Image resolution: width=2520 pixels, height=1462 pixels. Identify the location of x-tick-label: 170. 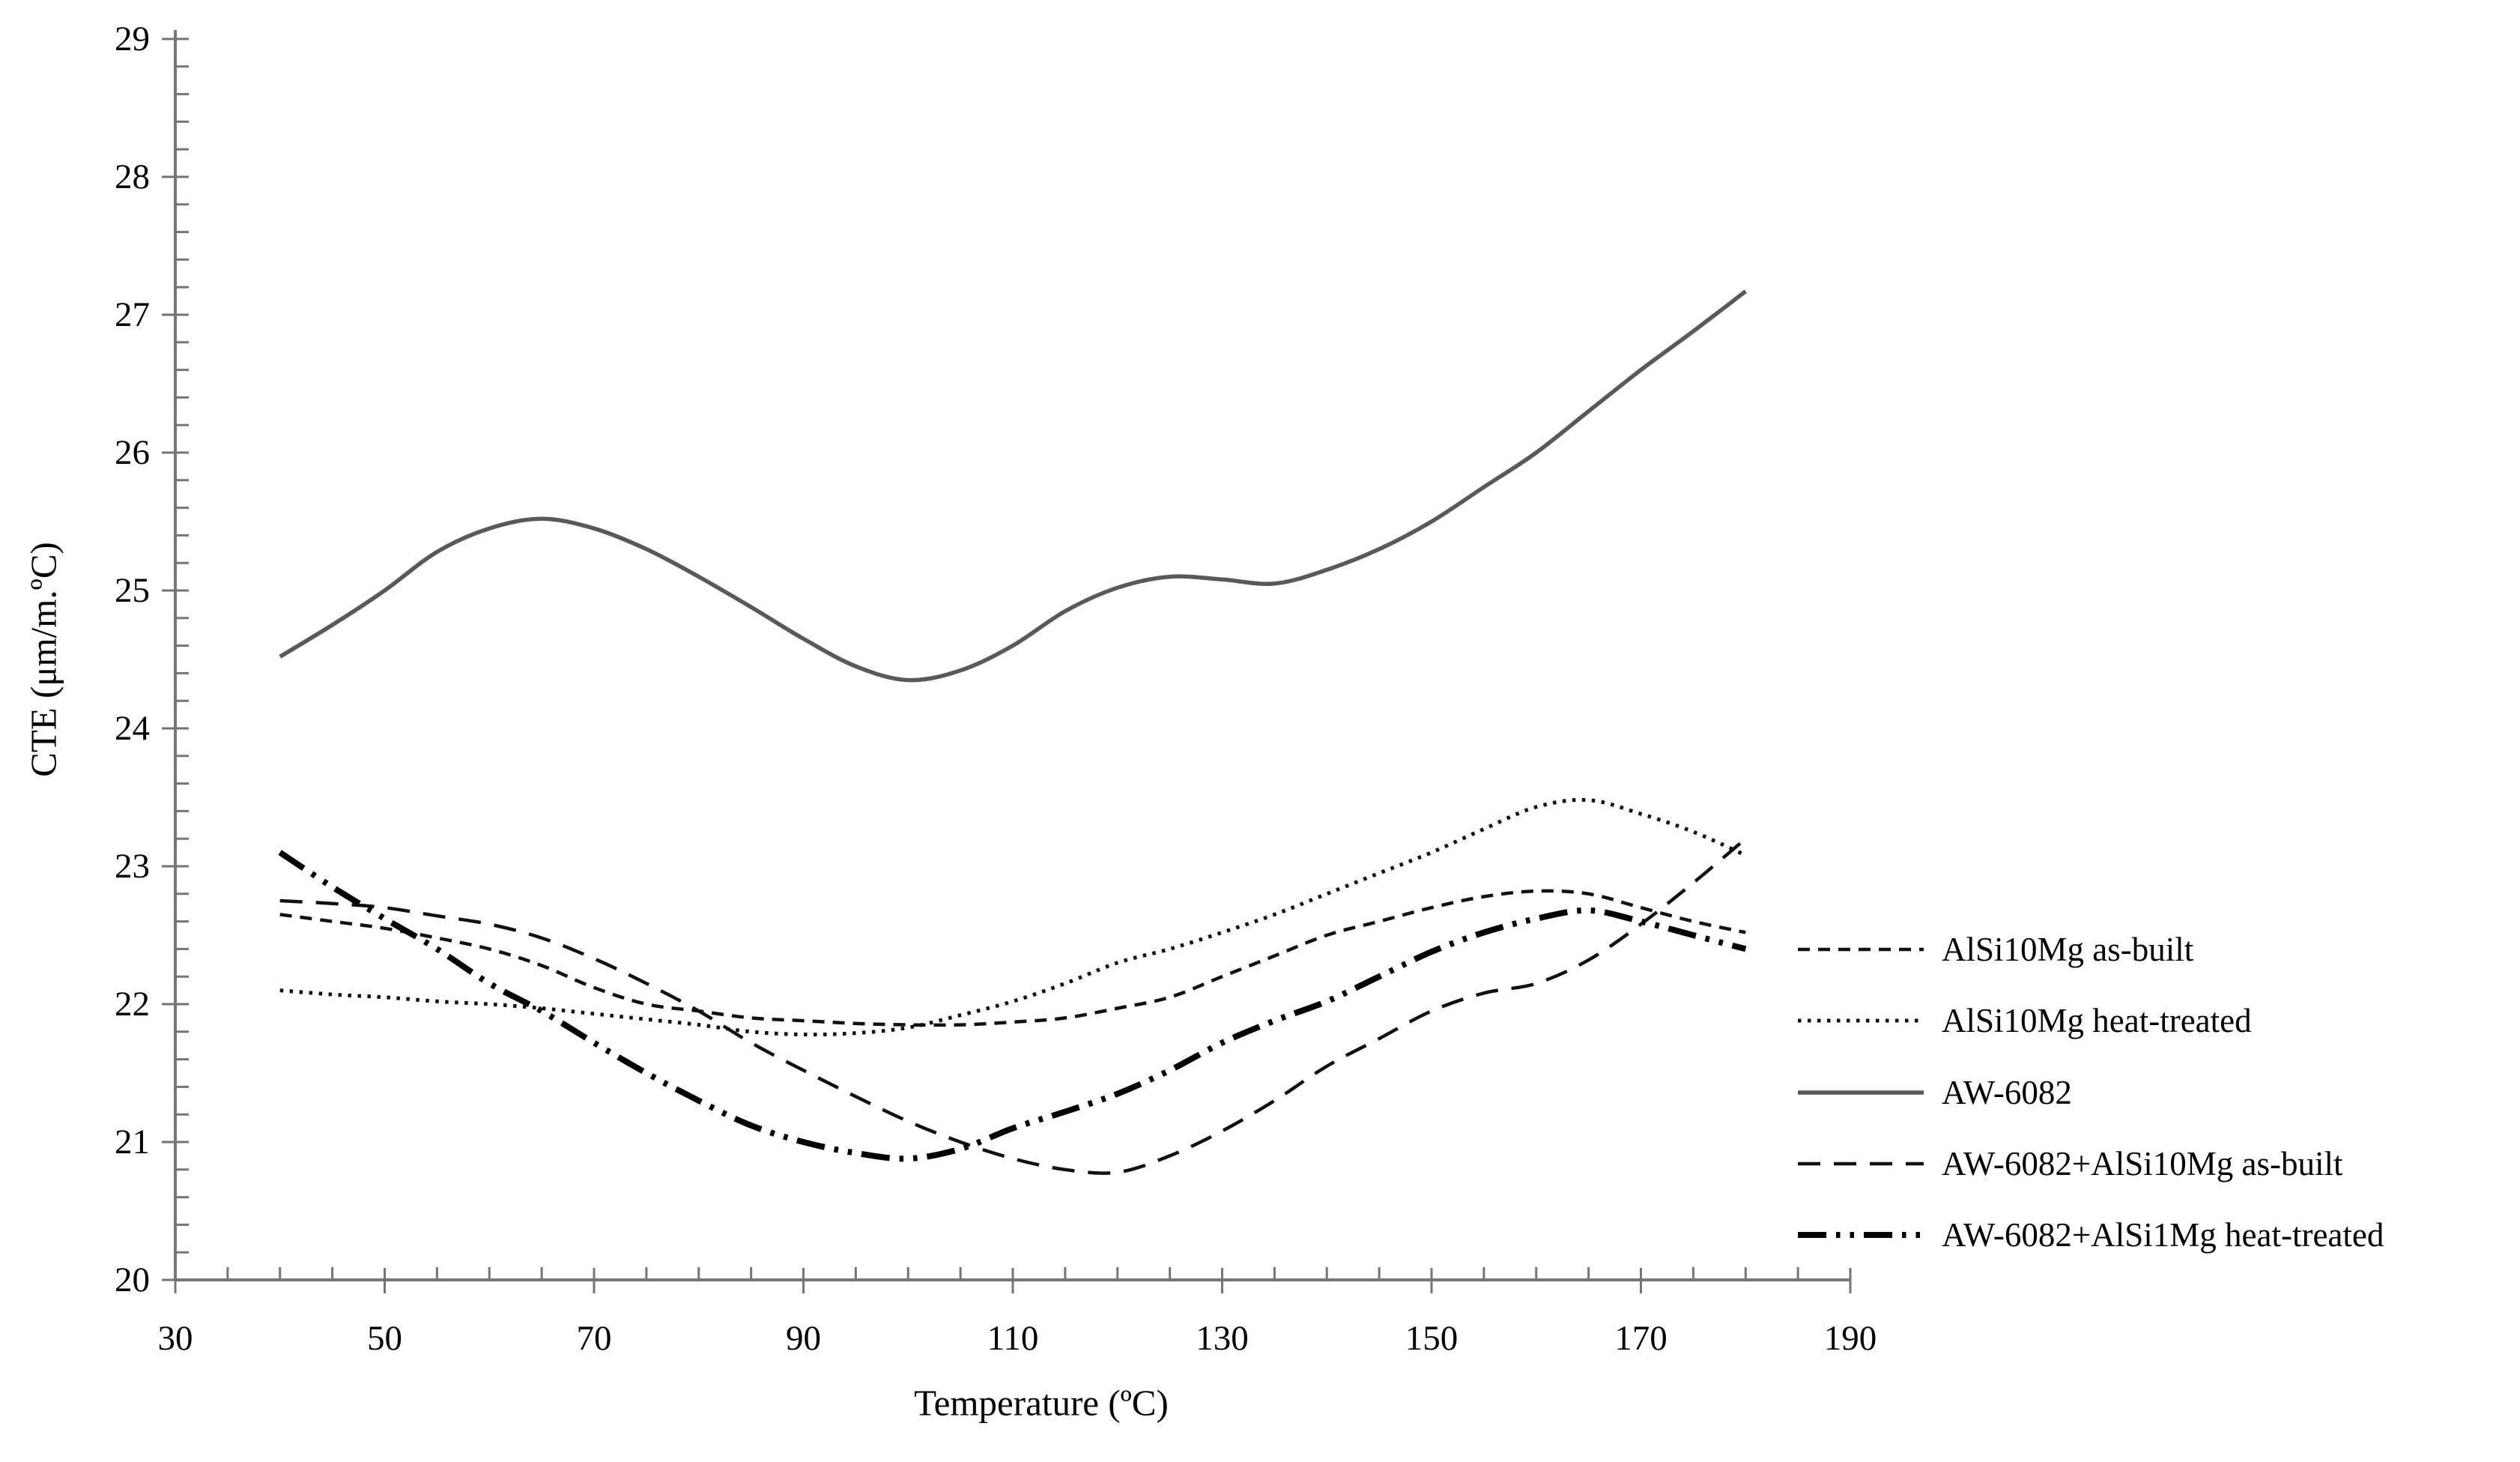
(1641, 1339).